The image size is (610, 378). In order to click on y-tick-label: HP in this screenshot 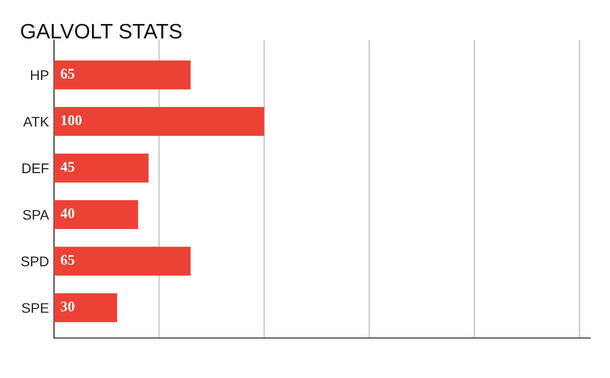, I will do `click(39, 75)`.